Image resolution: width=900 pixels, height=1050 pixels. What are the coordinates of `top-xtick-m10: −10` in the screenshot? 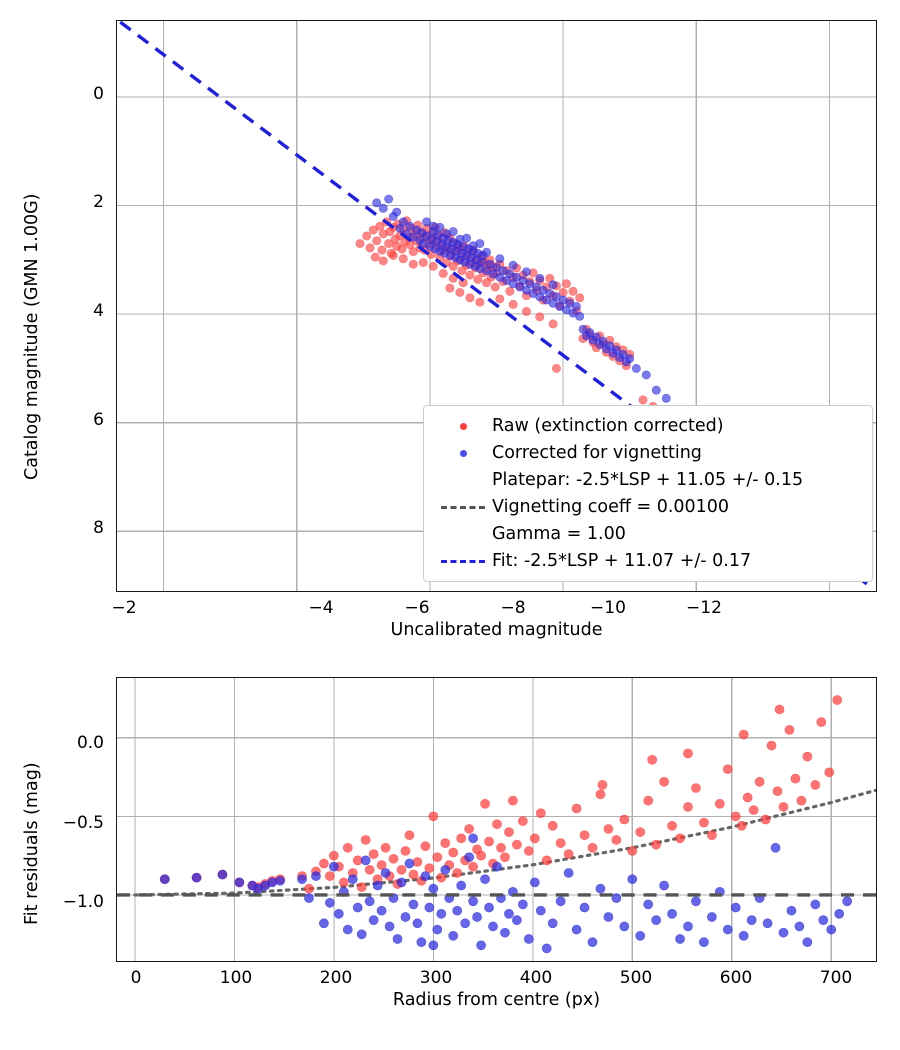 It's located at (608, 608).